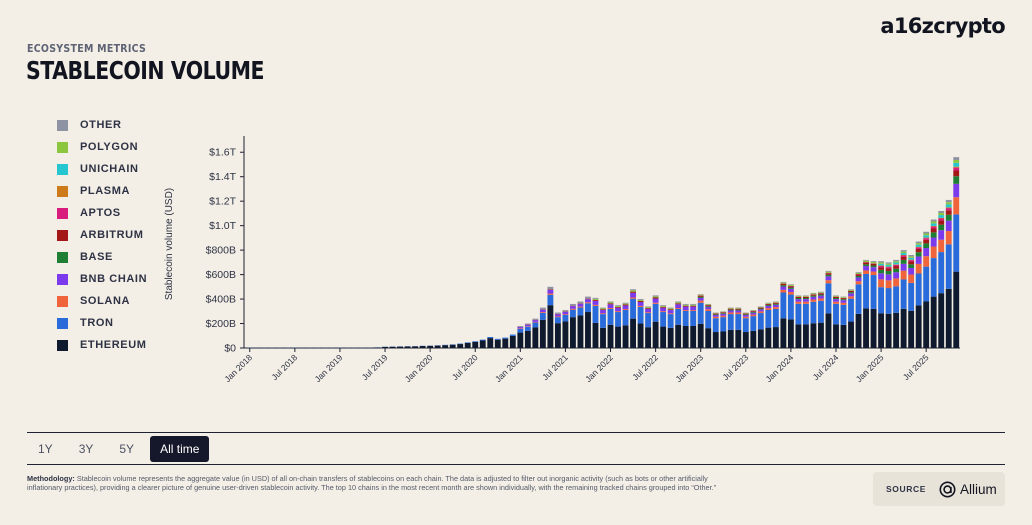  Describe the element at coordinates (939, 489) in the screenshot. I see `source-badge: SOURCE Allium` at that location.